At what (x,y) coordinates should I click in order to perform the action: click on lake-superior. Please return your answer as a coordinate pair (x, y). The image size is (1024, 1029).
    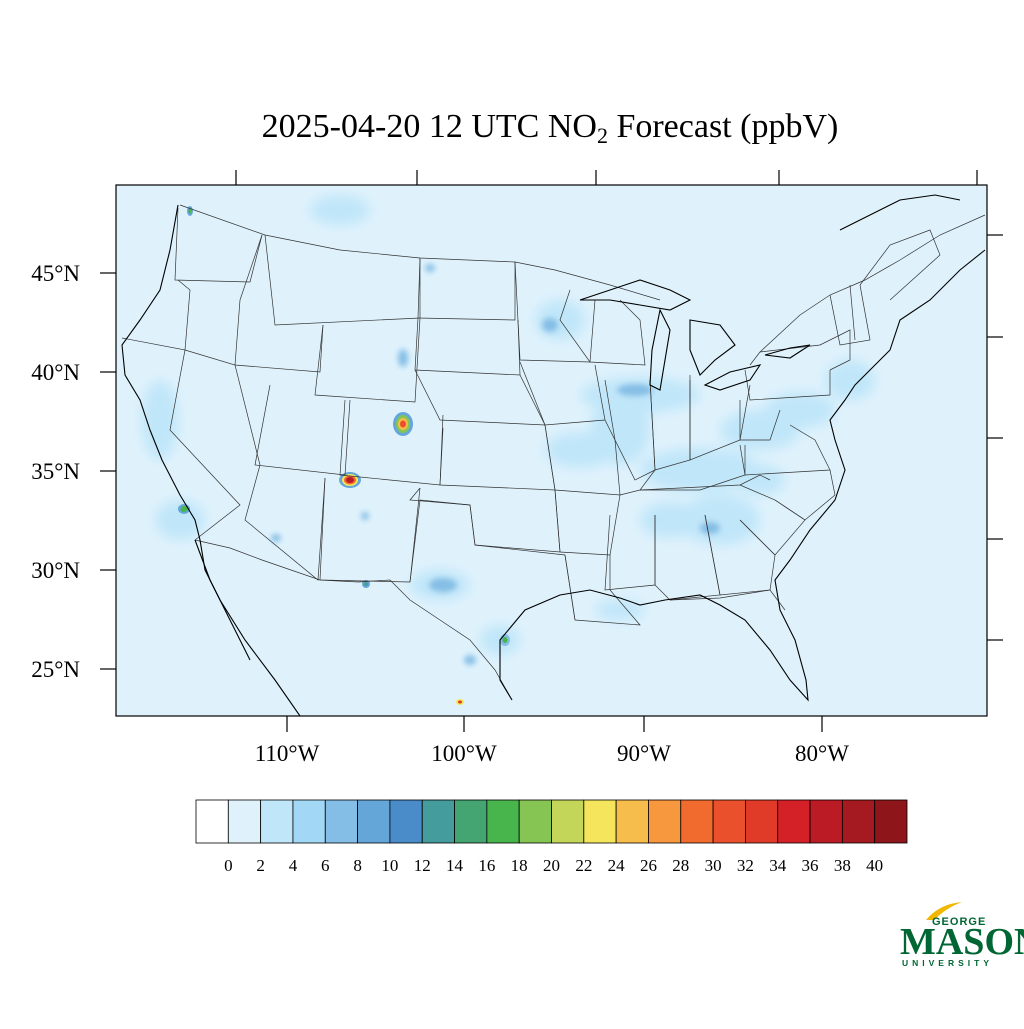
    Looking at the image, I should click on (635, 295).